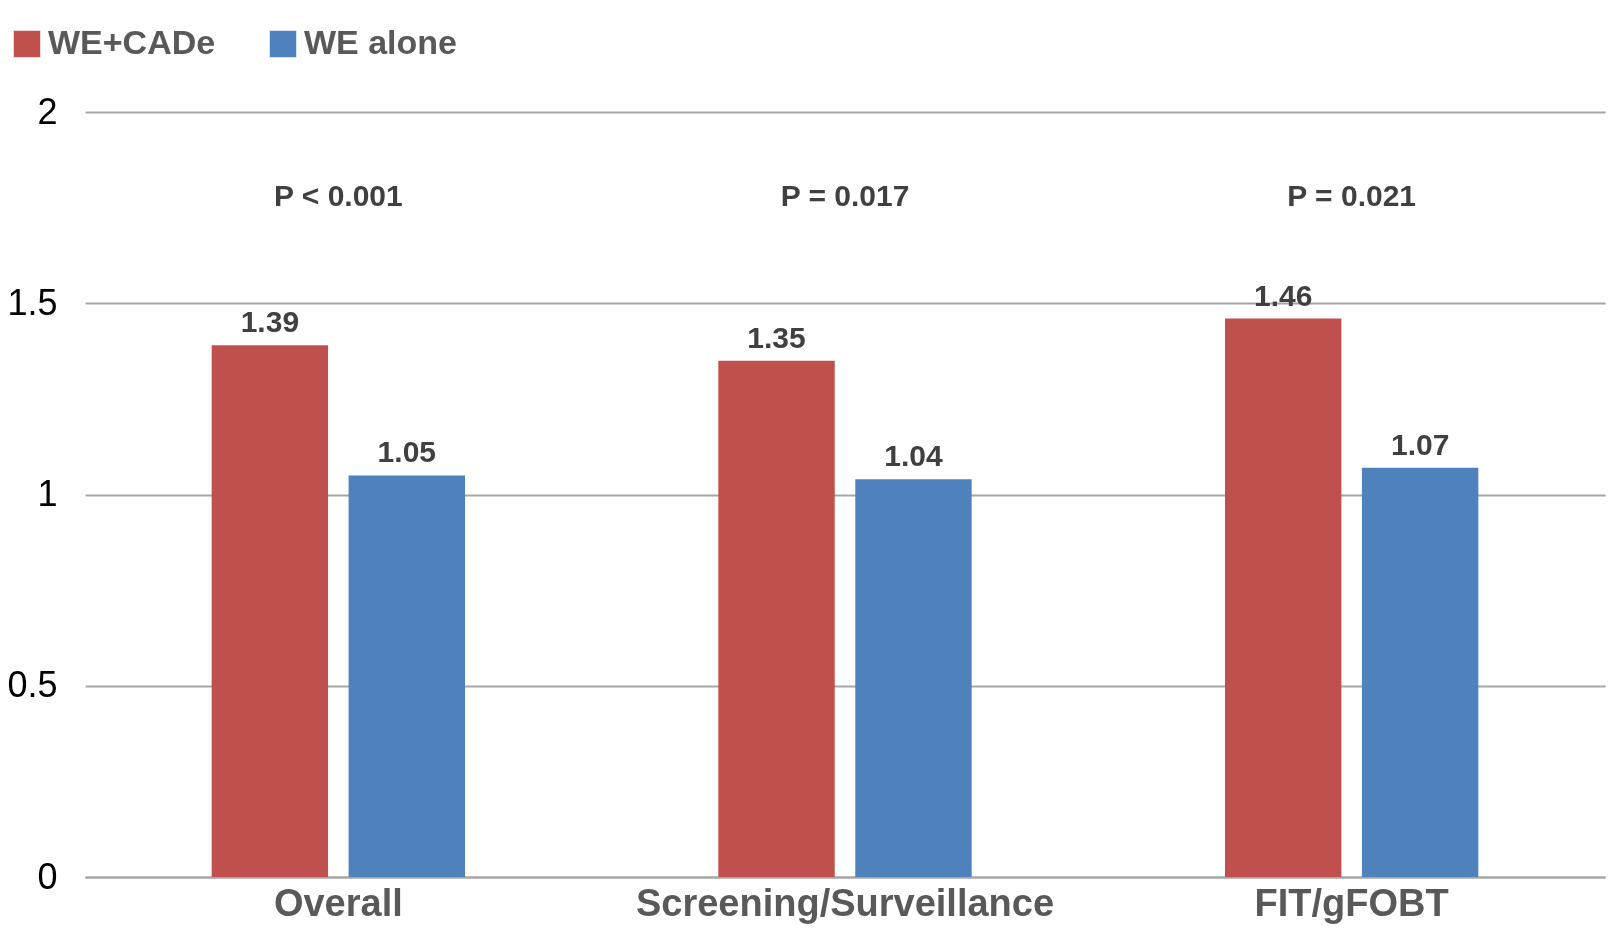 The width and height of the screenshot is (1615, 952). What do you see at coordinates (913, 456) in the screenshot?
I see `data-label: 1.04` at bounding box center [913, 456].